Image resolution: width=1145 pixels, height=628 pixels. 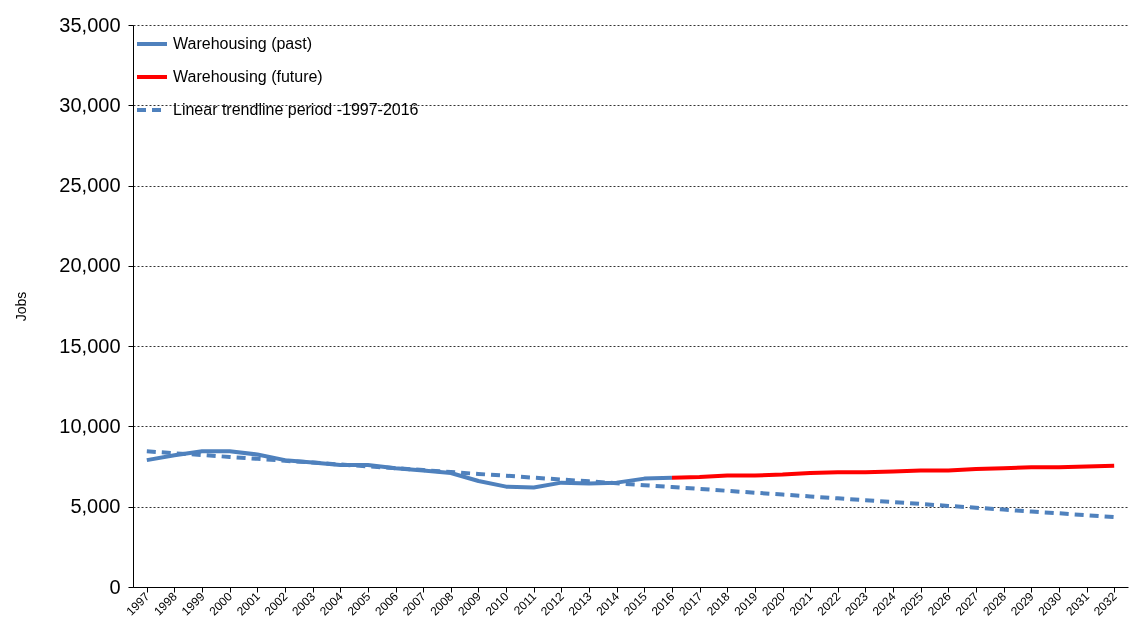 I want to click on y-tick-label: 0, so click(x=115, y=586).